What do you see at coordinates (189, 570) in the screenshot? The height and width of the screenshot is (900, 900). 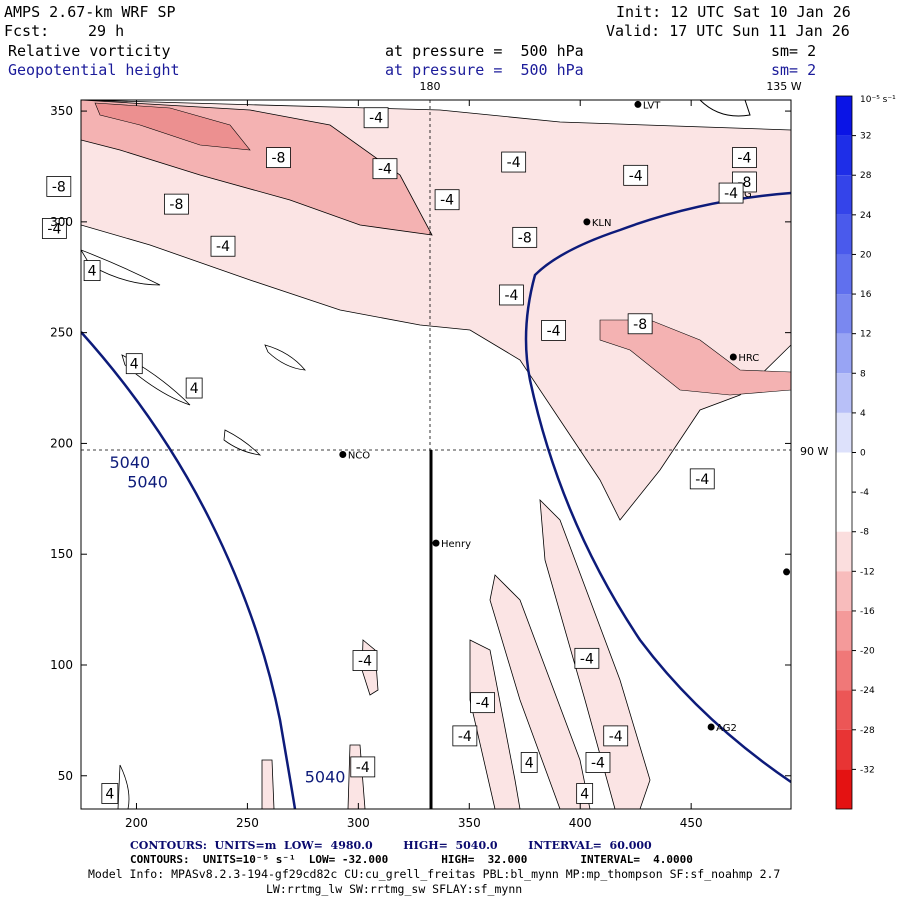 I see `height-contour-west` at bounding box center [189, 570].